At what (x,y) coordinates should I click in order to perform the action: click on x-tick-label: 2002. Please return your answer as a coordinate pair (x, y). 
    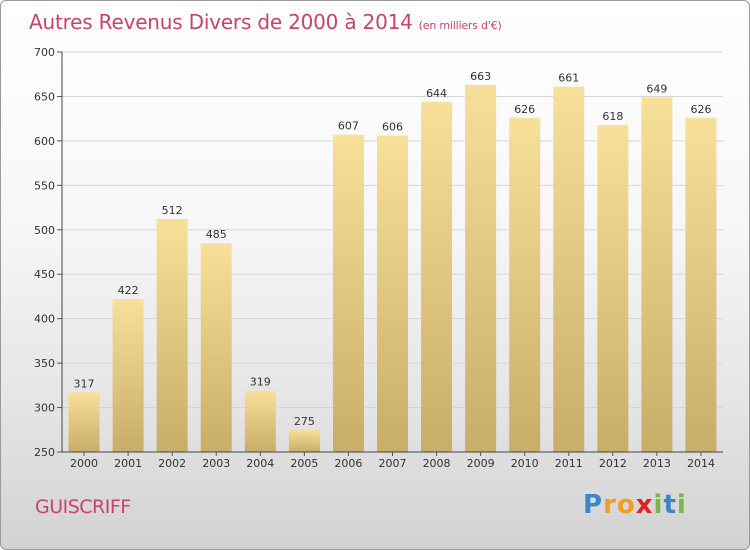
    Looking at the image, I should click on (172, 463).